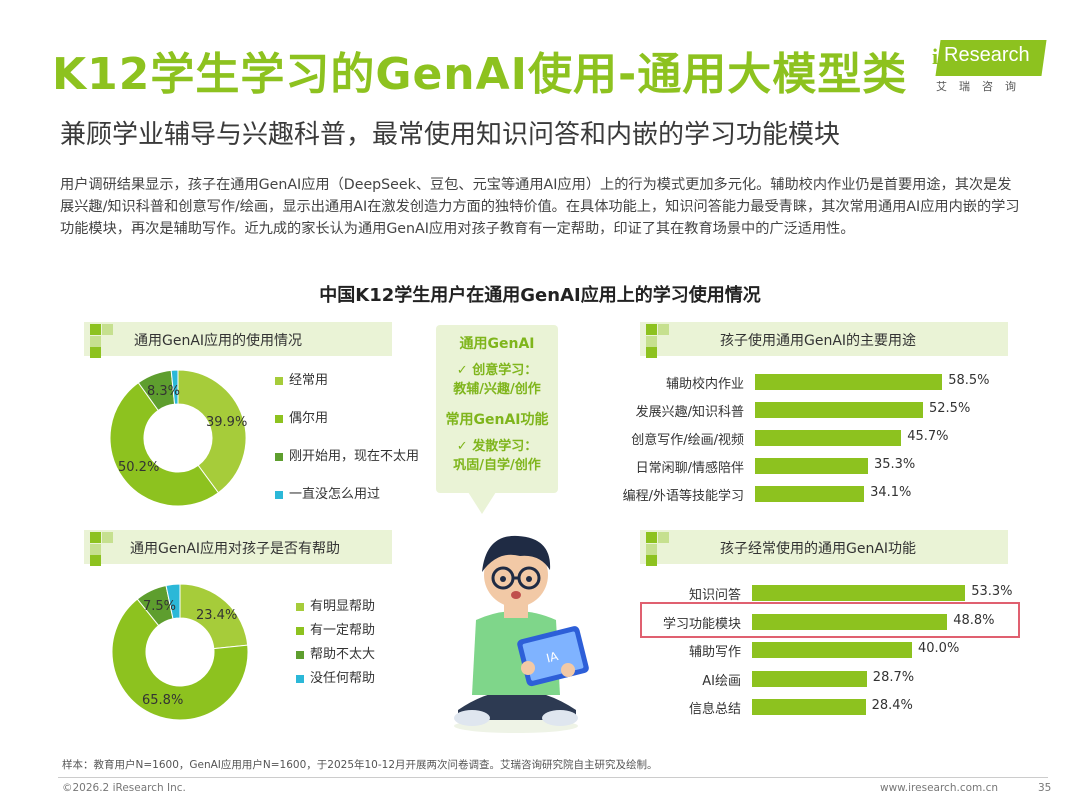  What do you see at coordinates (497, 446) in the screenshot?
I see `callout-text: ✓ 发散学习：` at bounding box center [497, 446].